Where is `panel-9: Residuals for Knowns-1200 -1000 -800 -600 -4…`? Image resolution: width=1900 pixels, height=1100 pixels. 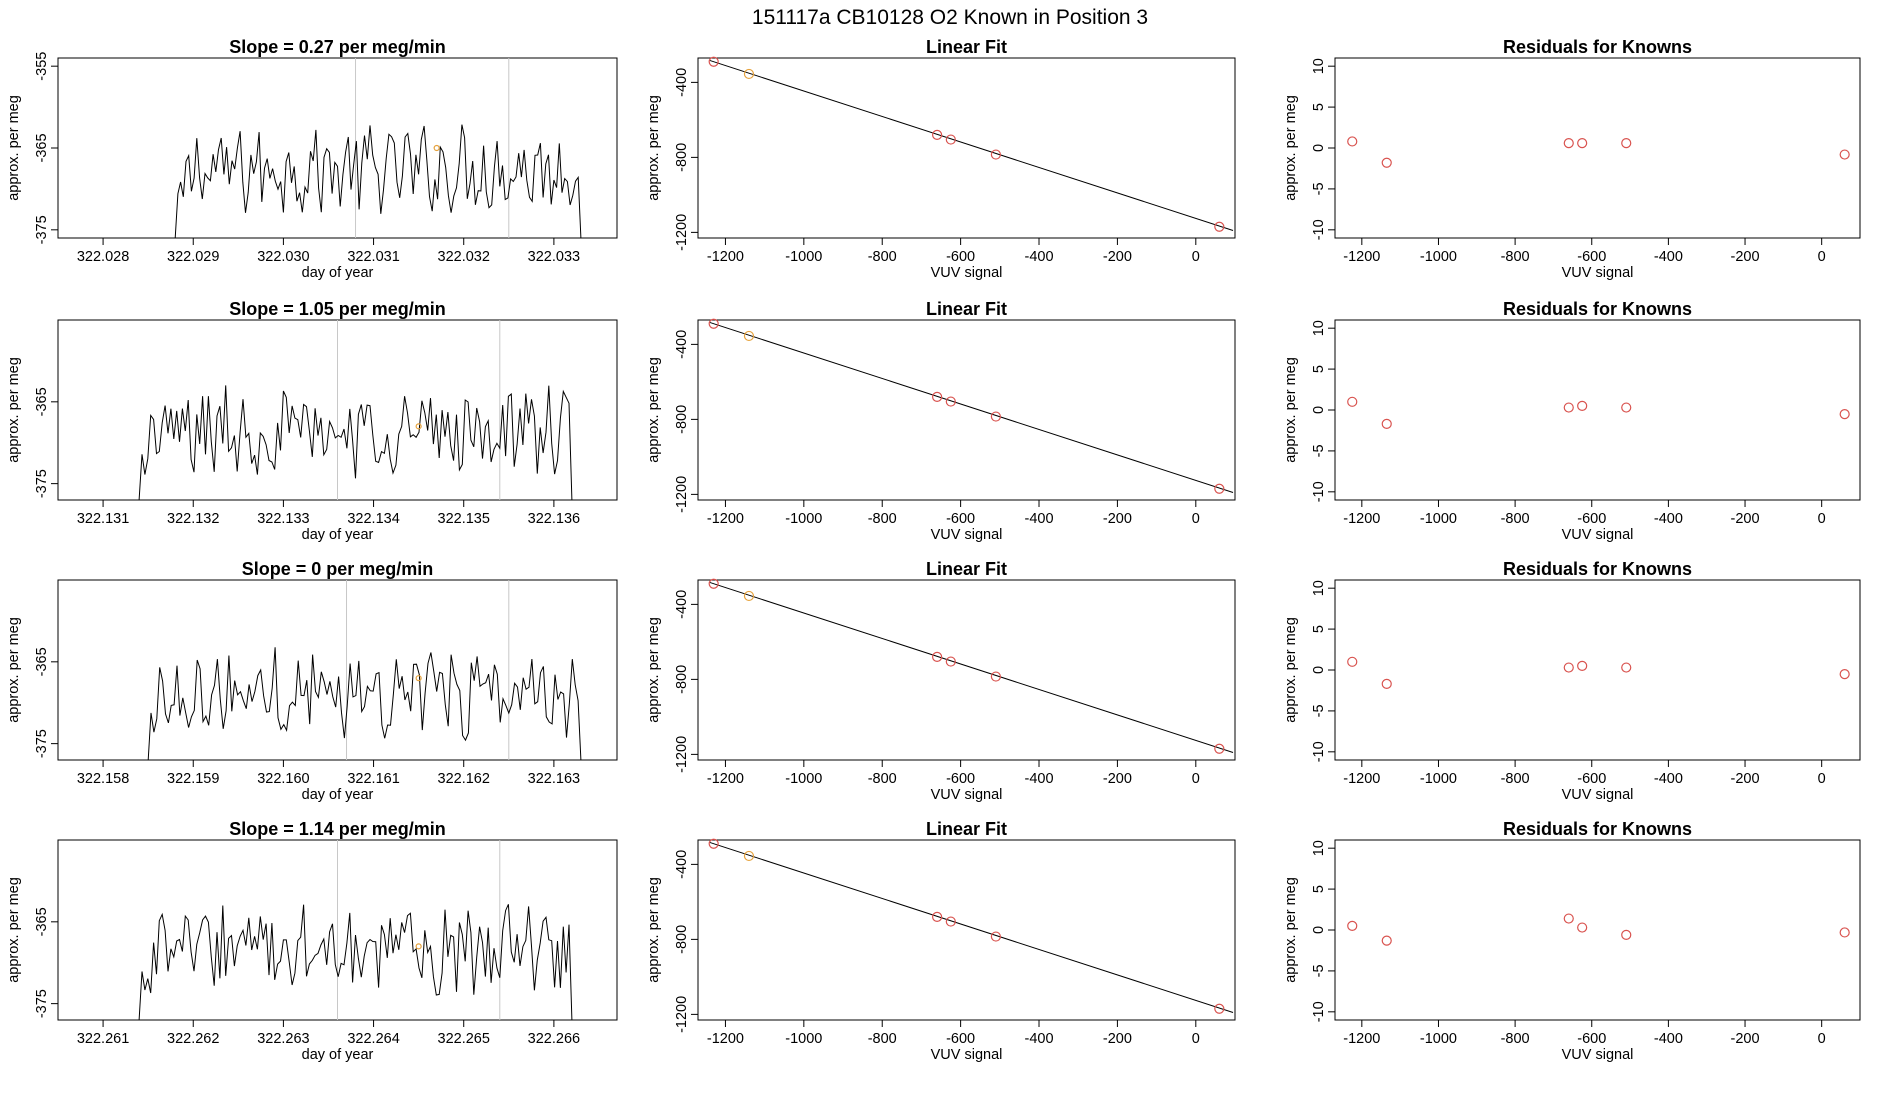
panel-9: Residuals for Knowns-1200 -1000 -800 -600 -4… is located at coordinates (1572, 681).